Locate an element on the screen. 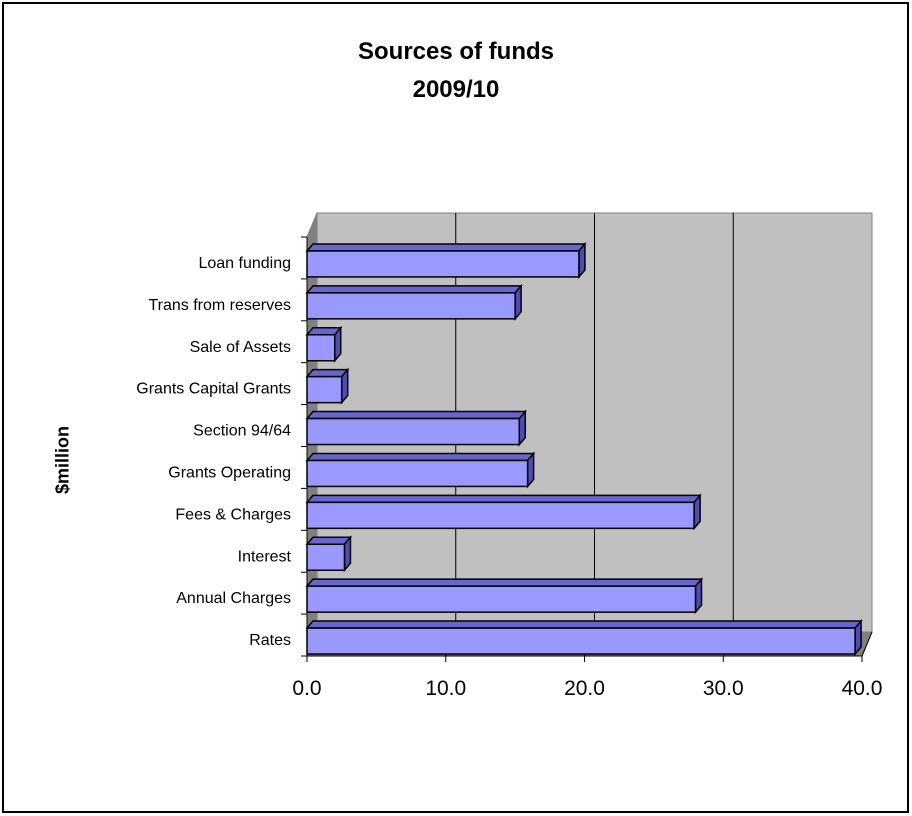  category-label: Section 94/64 is located at coordinates (242, 431).